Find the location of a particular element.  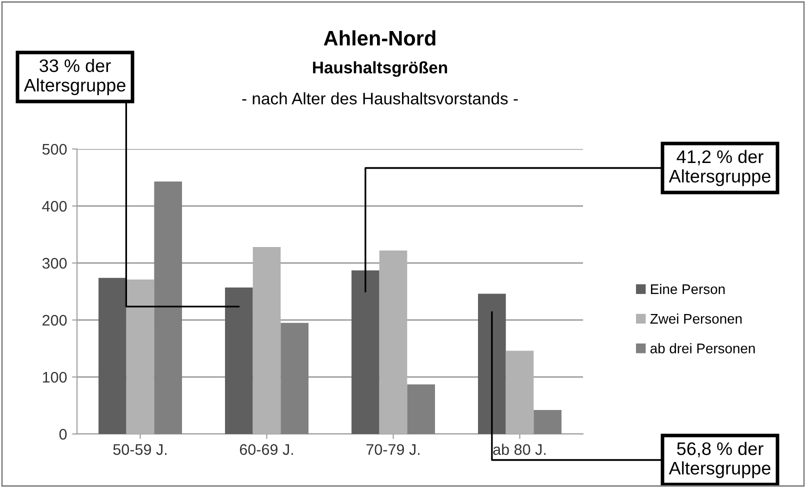

y-tick-label: 0 is located at coordinates (63, 434).